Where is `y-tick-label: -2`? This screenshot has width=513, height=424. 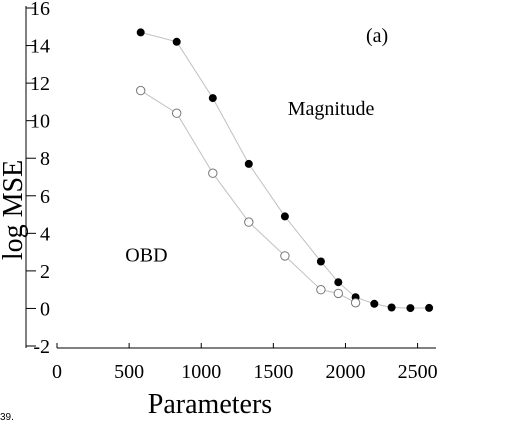
y-tick-label: -2 is located at coordinates (41, 347).